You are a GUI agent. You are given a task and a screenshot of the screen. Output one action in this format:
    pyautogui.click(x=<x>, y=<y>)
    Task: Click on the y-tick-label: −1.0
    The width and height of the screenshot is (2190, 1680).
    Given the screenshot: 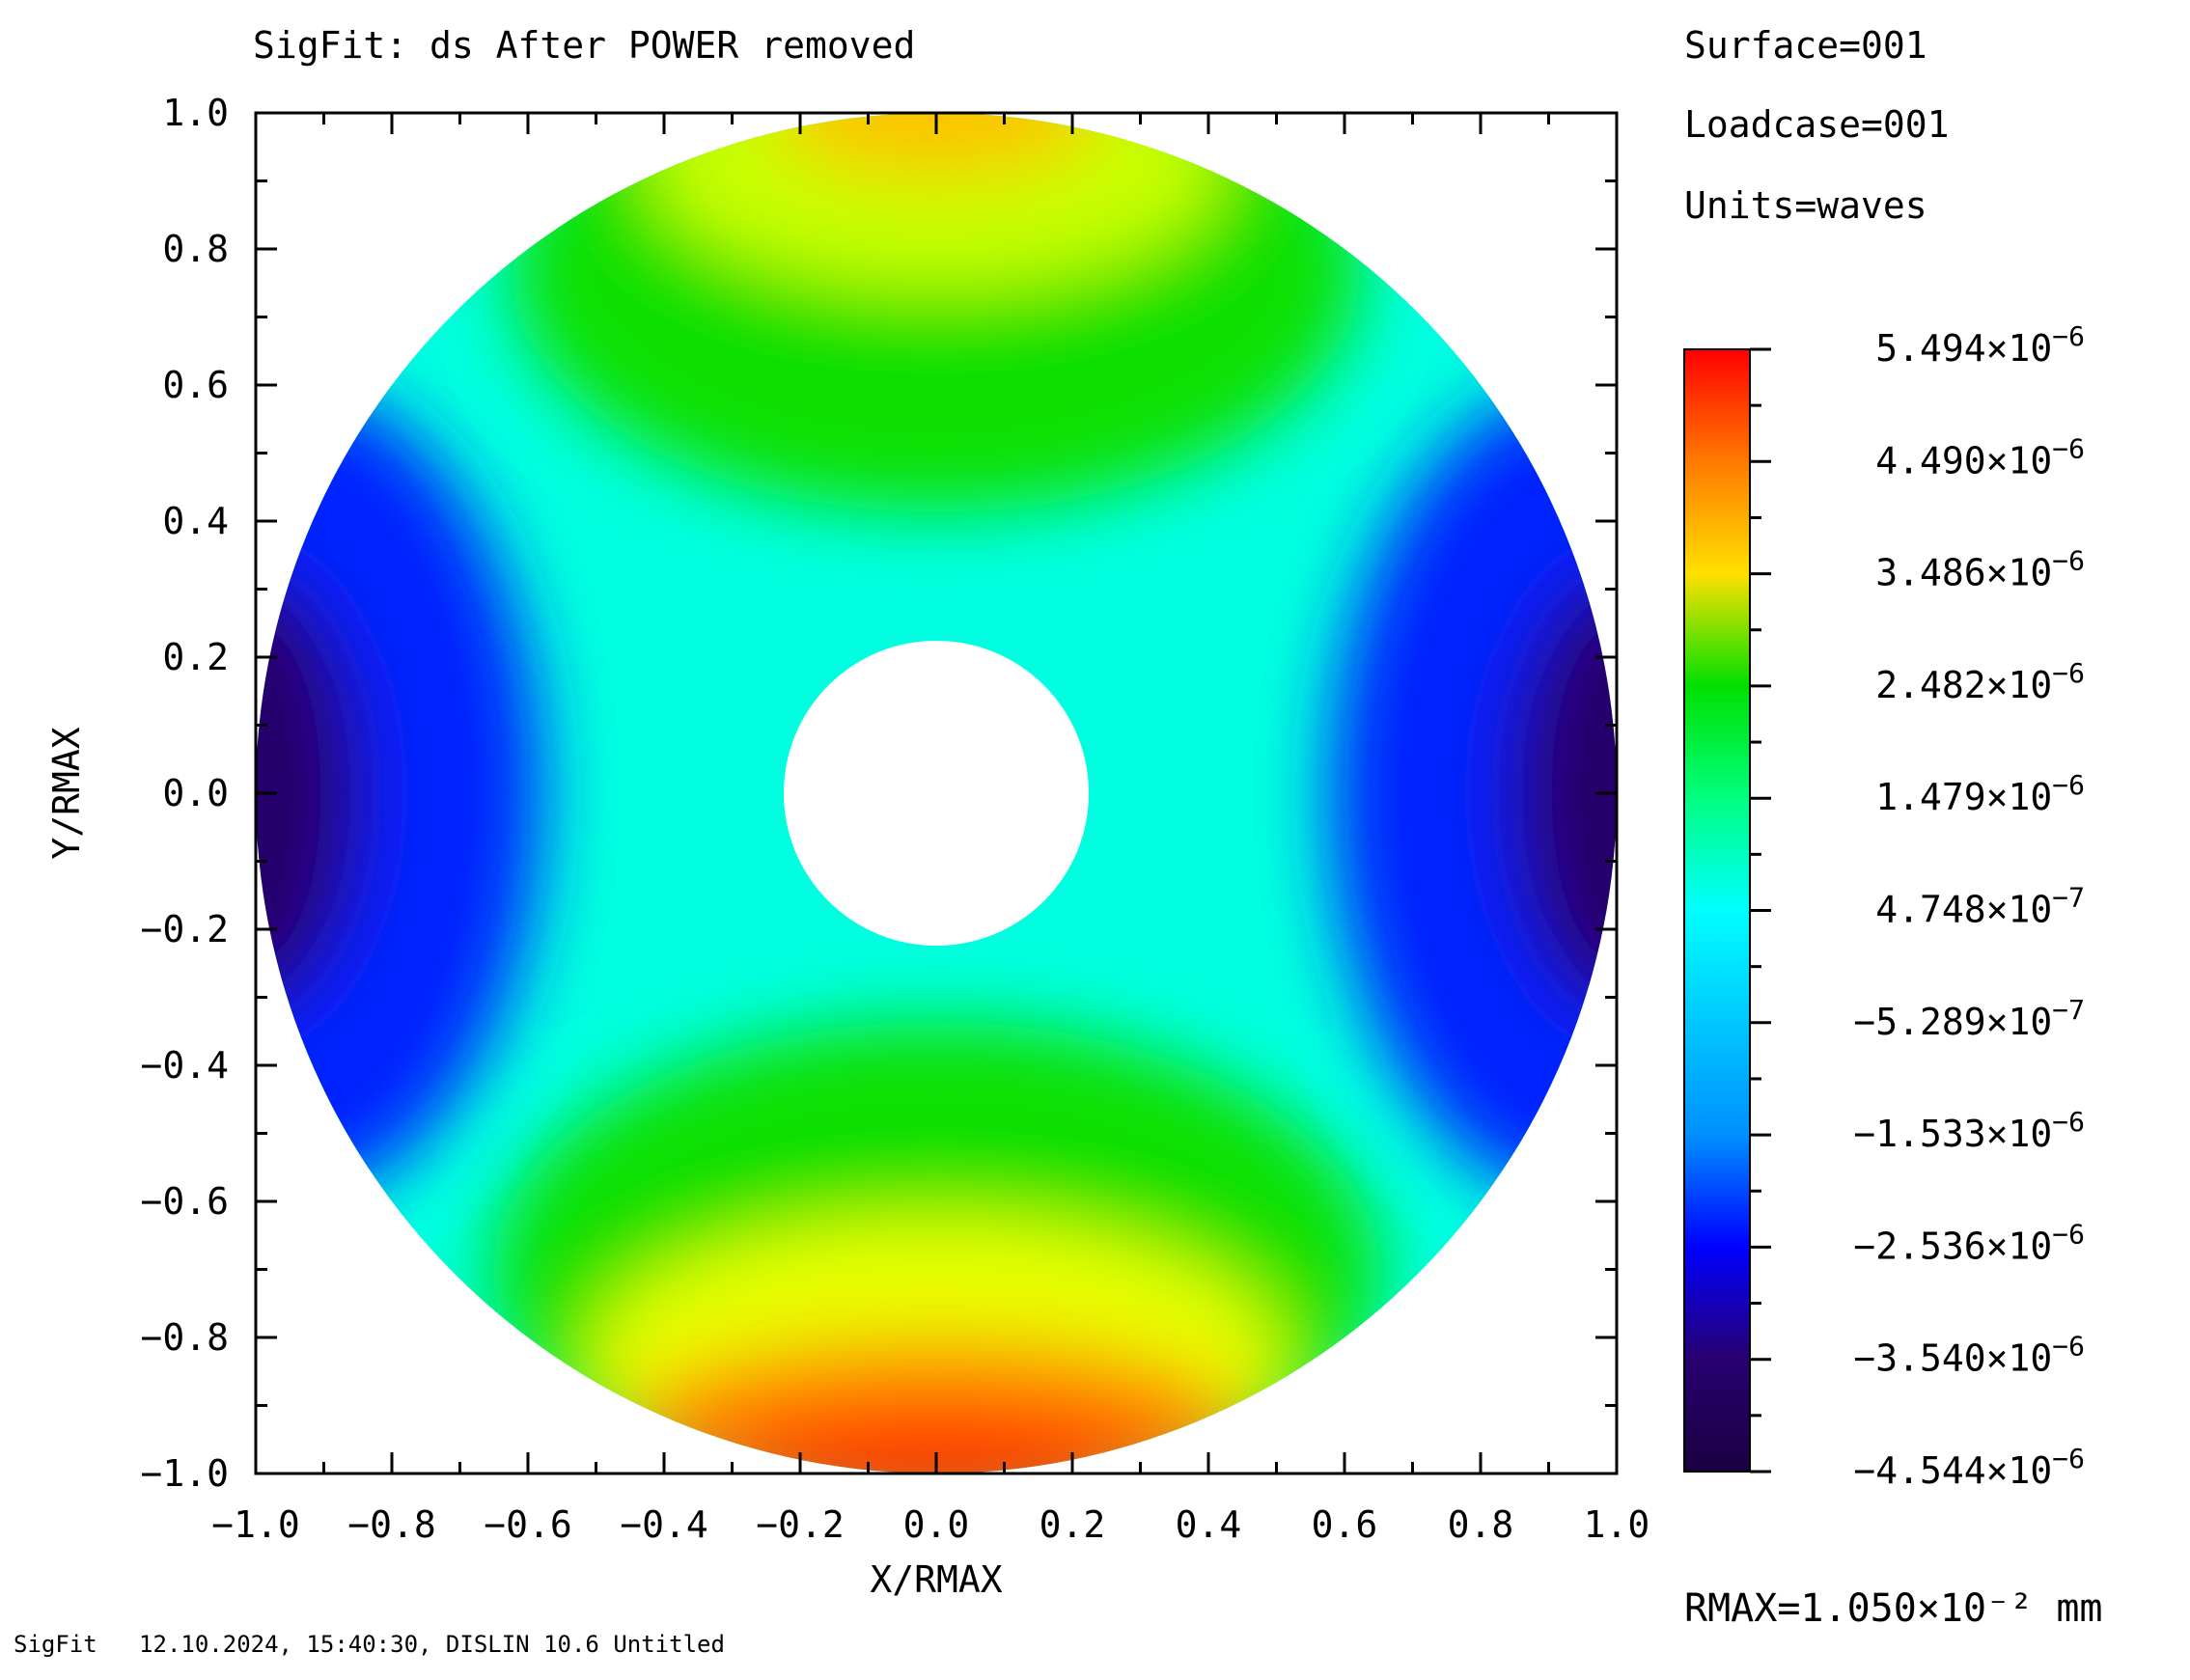 What is the action you would take?
    pyautogui.click(x=184, y=1474)
    